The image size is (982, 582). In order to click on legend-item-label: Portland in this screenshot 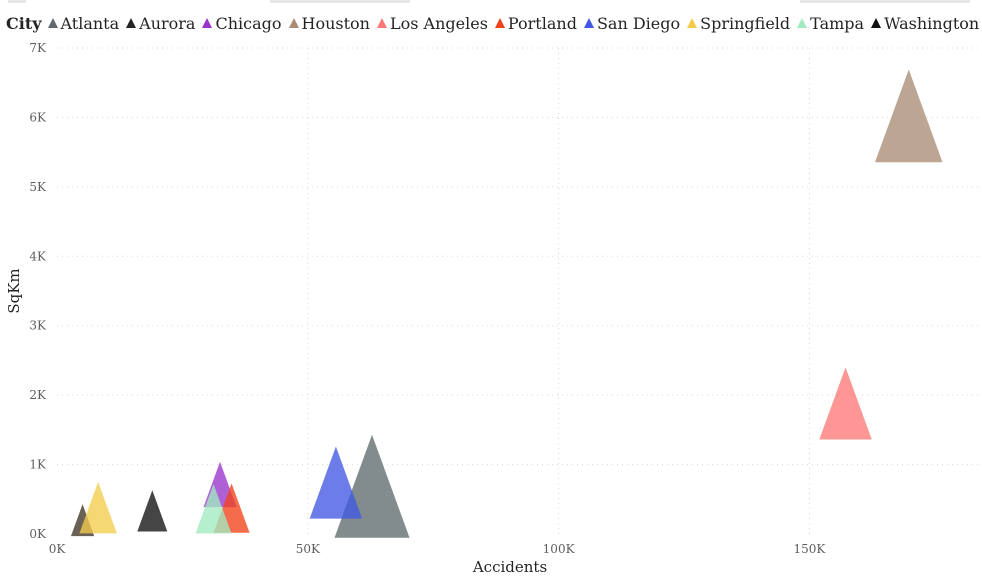, I will do `click(542, 23)`.